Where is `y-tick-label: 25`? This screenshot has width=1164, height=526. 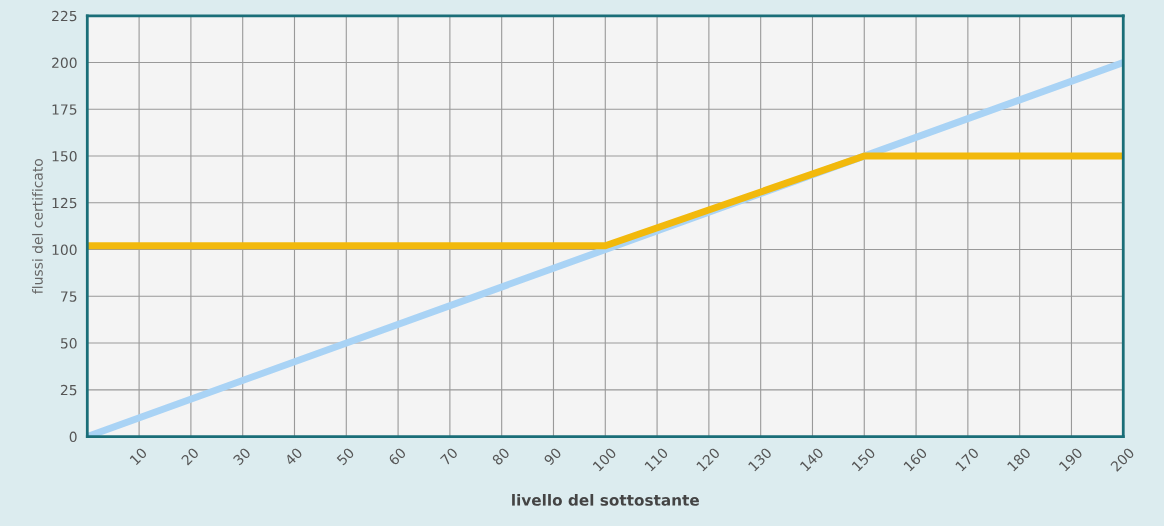
y-tick-label: 25 is located at coordinates (68, 390).